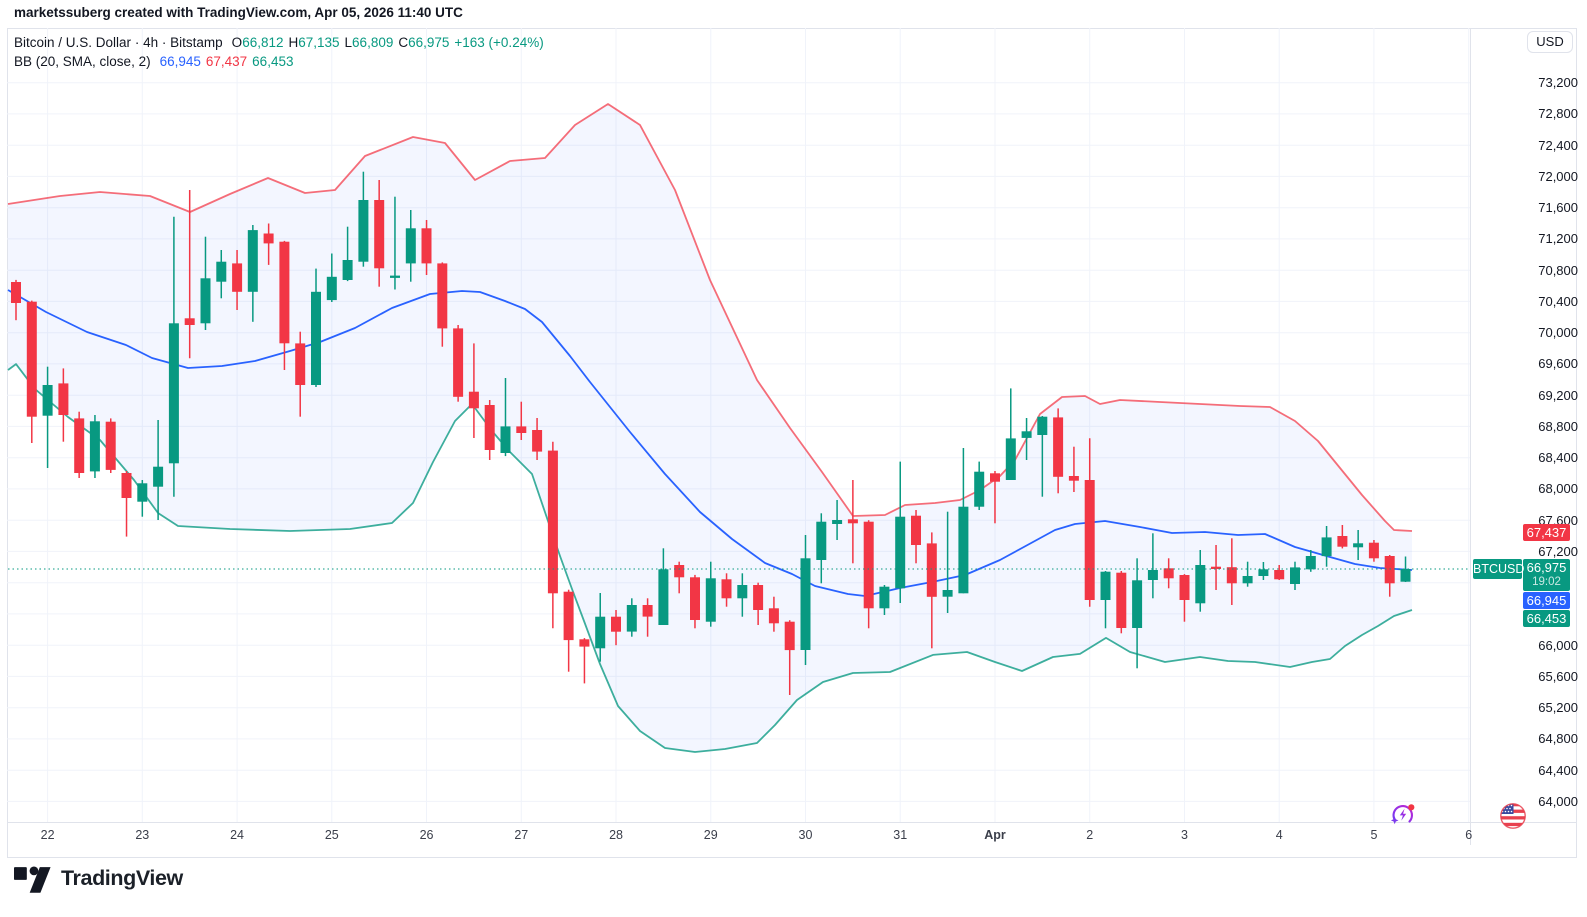 Image resolution: width=1587 pixels, height=917 pixels. What do you see at coordinates (1550, 42) in the screenshot?
I see `currency-toggle-button: USD` at bounding box center [1550, 42].